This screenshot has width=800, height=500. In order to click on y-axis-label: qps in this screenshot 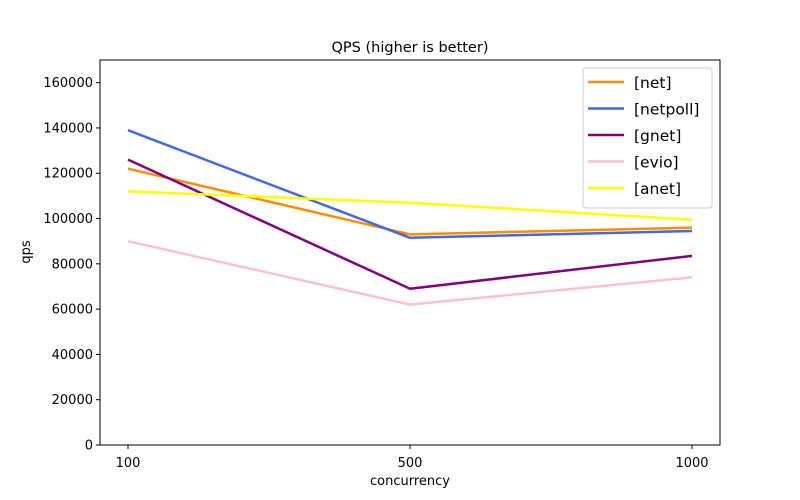, I will do `click(26, 252)`.